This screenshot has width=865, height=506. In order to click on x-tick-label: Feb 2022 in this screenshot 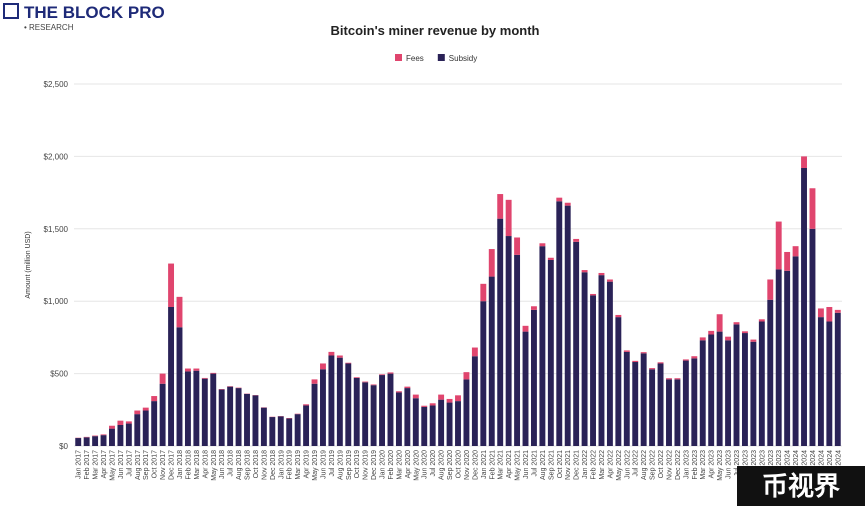, I will do `click(594, 465)`.